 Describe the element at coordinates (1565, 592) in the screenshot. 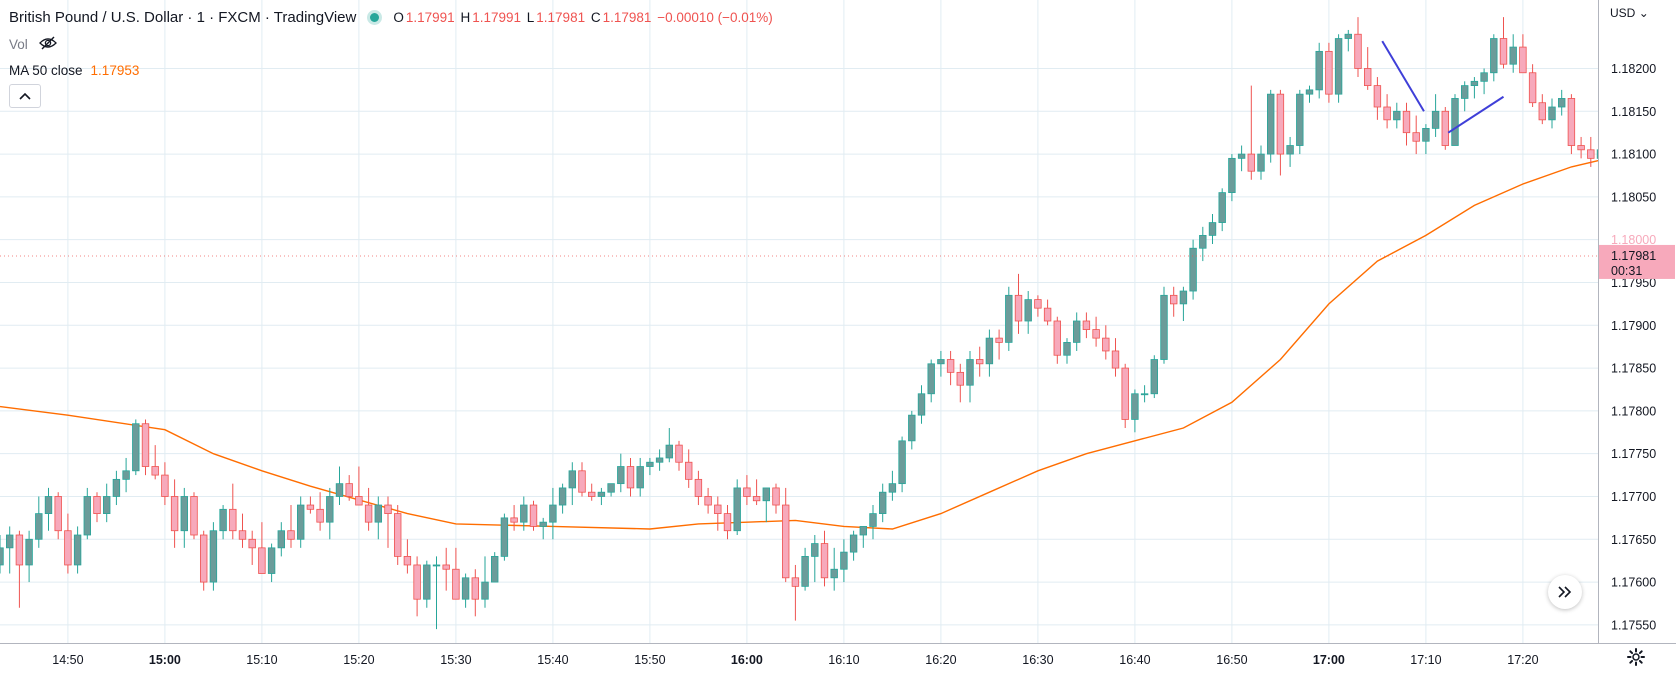

I see `scroll-to-realtime-button` at that location.